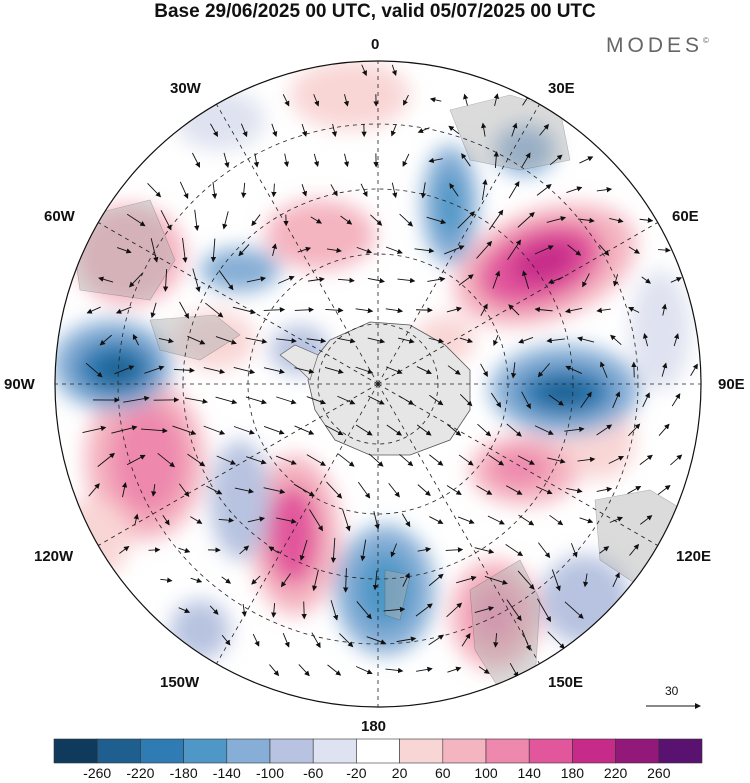 This screenshot has height=783, width=750. Describe the element at coordinates (59, 216) in the screenshot. I see `label-60w: 60W` at that location.